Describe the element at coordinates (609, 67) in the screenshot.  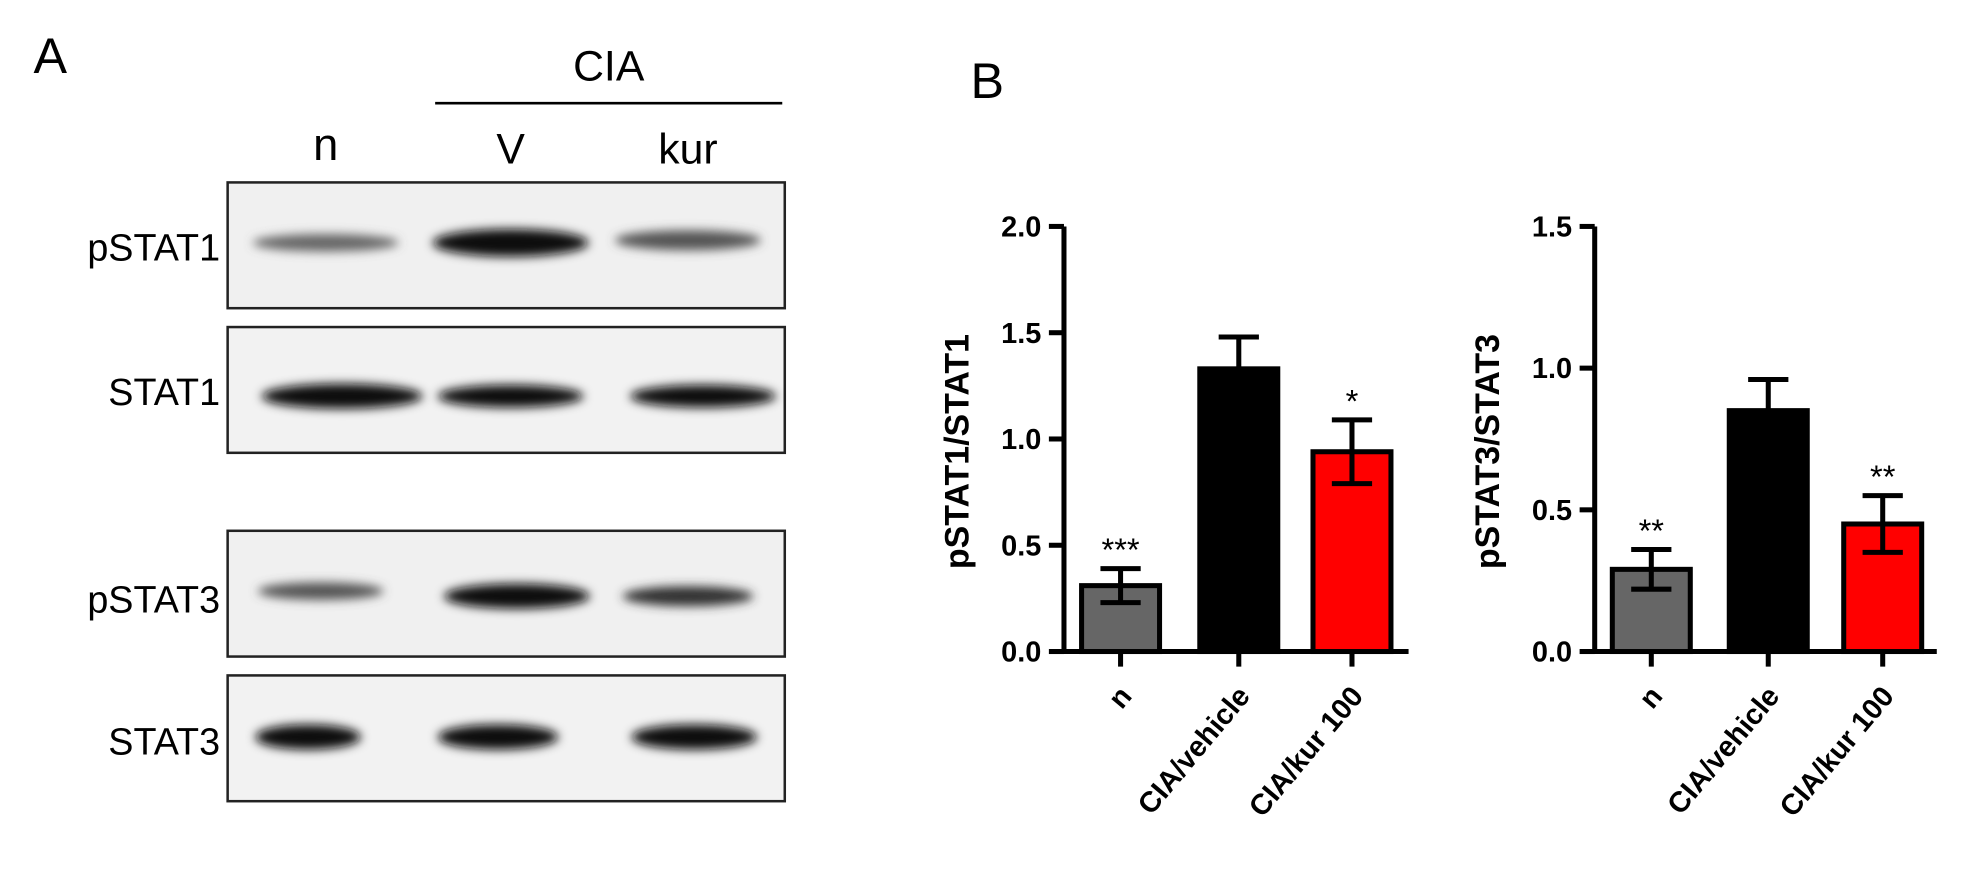
I see `group-label: CIA` at that location.